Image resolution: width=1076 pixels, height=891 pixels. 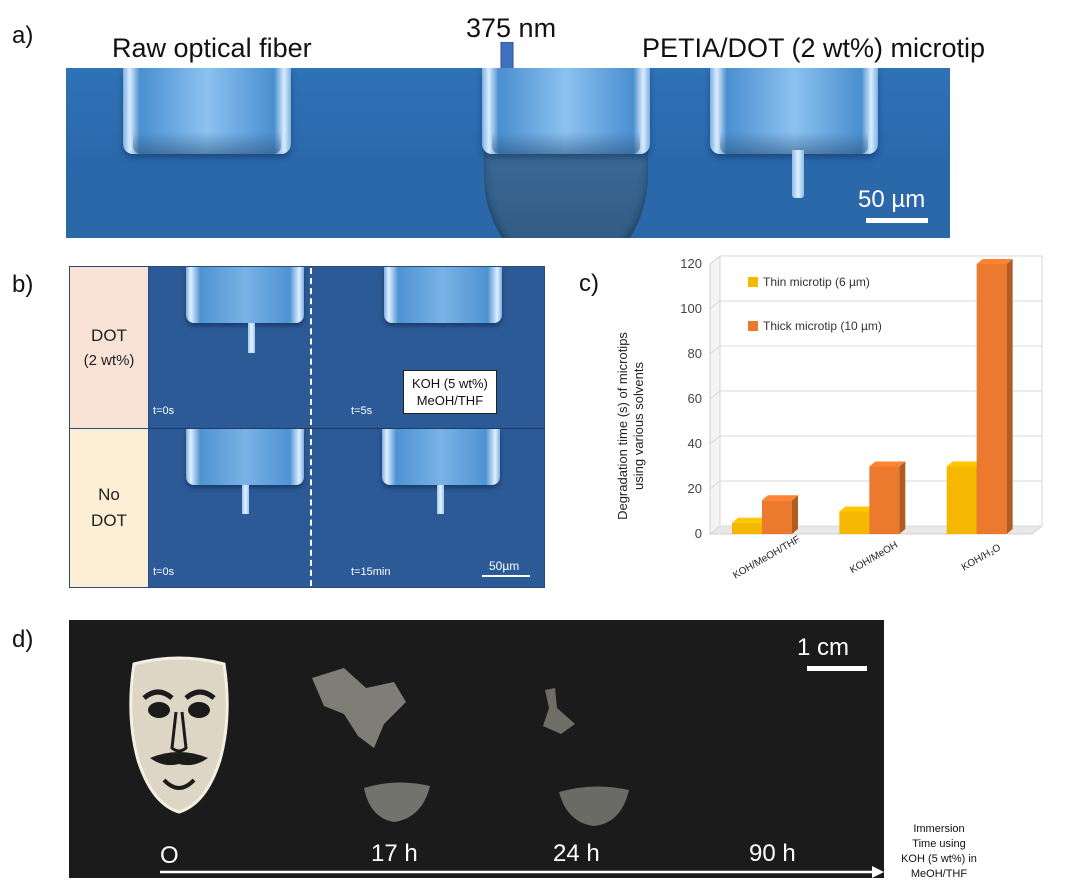 I want to click on solvent-box-line1: KOH (5 wt%), so click(x=450, y=383).